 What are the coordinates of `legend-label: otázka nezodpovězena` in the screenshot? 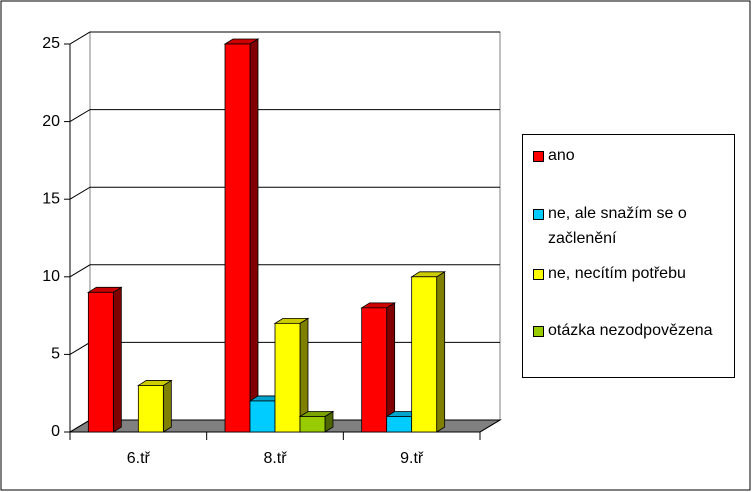 It's located at (630, 330).